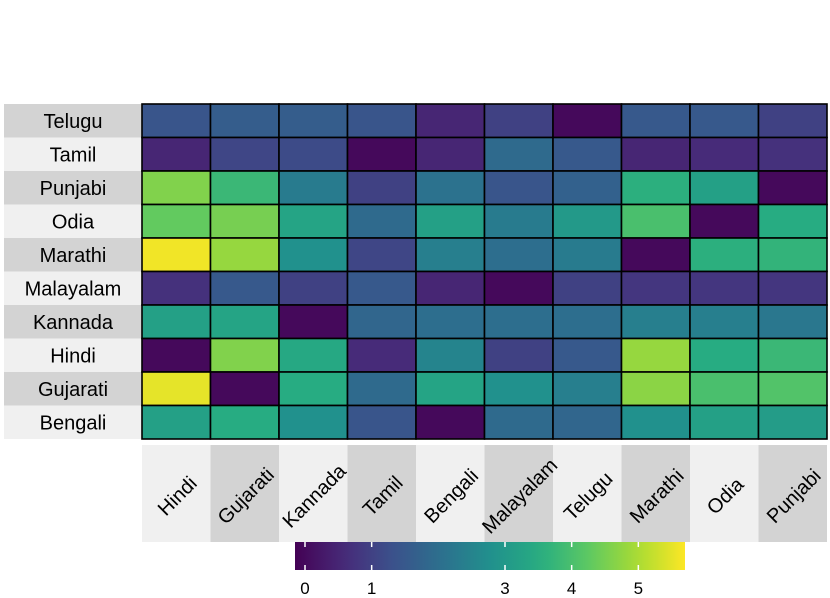 The height and width of the screenshot is (598, 830). I want to click on row-label-bands, so click(73, 271).